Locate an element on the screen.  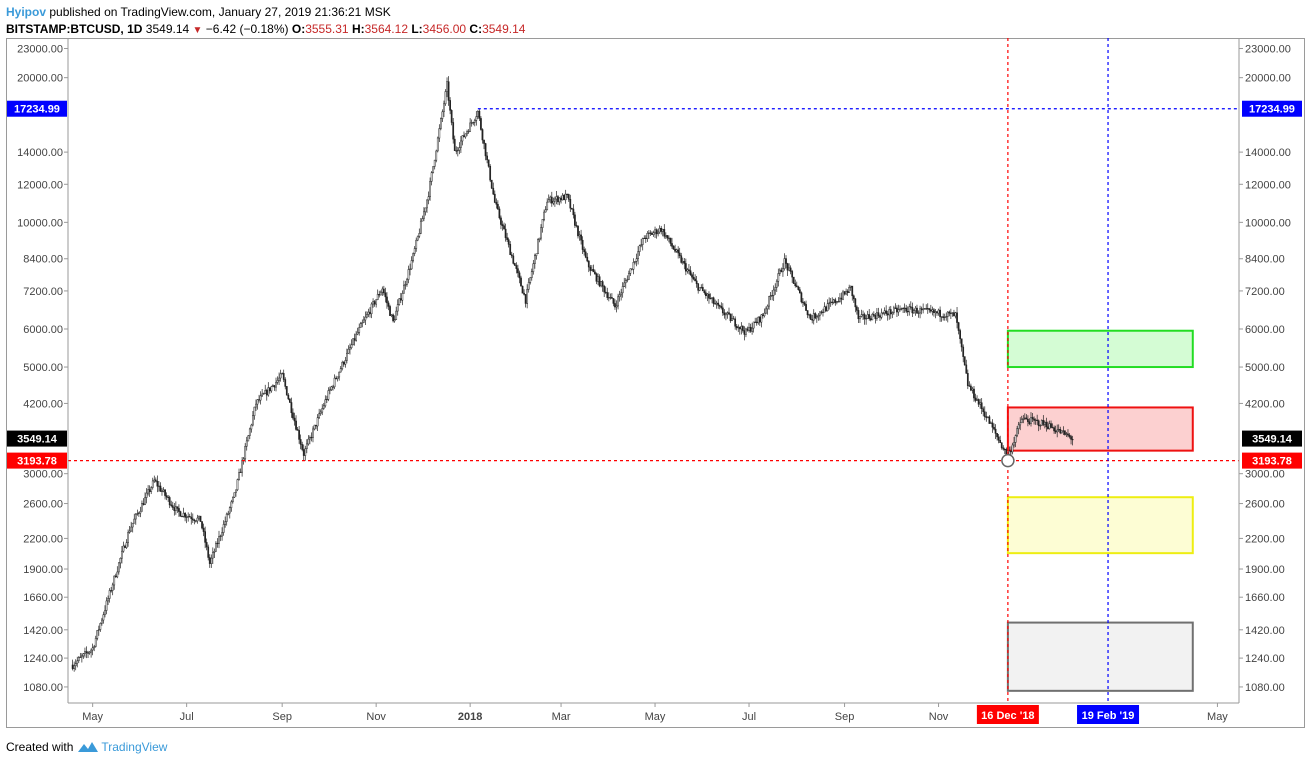
y-tick-label-left: 12000.00 is located at coordinates (40, 185).